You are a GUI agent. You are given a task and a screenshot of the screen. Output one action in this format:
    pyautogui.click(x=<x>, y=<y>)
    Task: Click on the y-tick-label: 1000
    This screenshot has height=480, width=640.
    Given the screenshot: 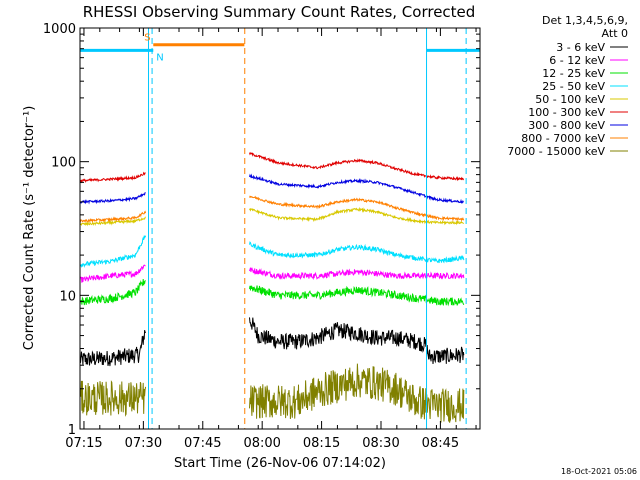 What is the action you would take?
    pyautogui.click(x=59, y=29)
    